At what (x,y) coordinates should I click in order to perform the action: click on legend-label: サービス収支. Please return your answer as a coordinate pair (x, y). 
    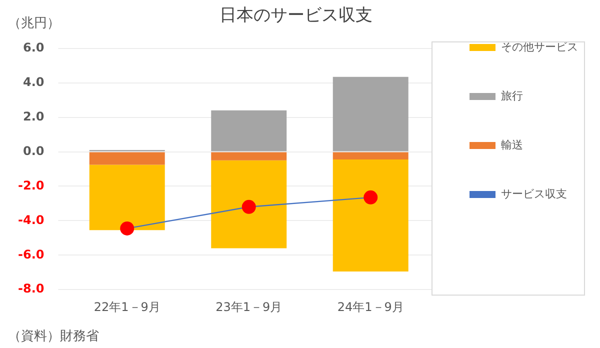
    Looking at the image, I should click on (534, 193).